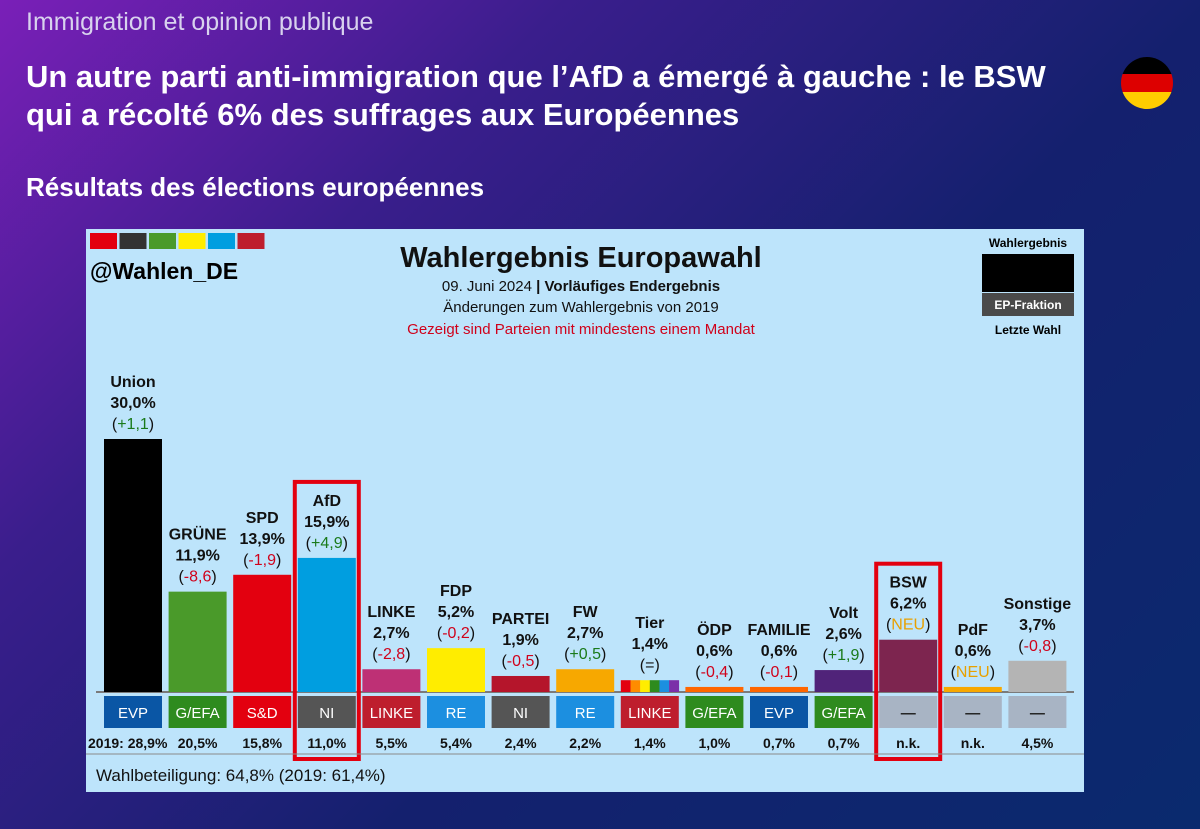 The height and width of the screenshot is (829, 1200). What do you see at coordinates (843, 634) in the screenshot?
I see `value-label: 2,6%` at bounding box center [843, 634].